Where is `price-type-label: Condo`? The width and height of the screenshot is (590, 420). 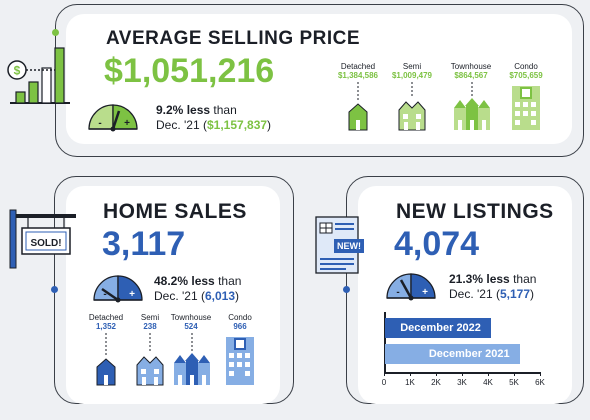 price-type-label: Condo is located at coordinates (526, 66).